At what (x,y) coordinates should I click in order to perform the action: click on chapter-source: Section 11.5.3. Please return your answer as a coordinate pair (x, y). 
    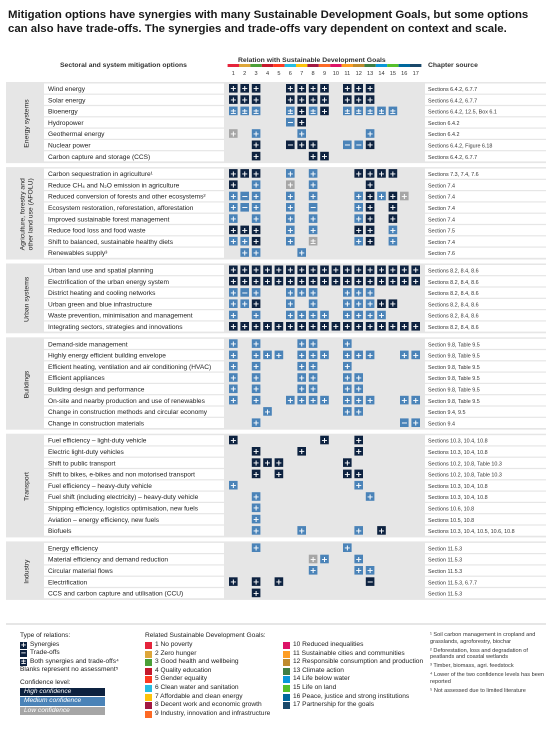
    Looking at the image, I should click on (445, 561).